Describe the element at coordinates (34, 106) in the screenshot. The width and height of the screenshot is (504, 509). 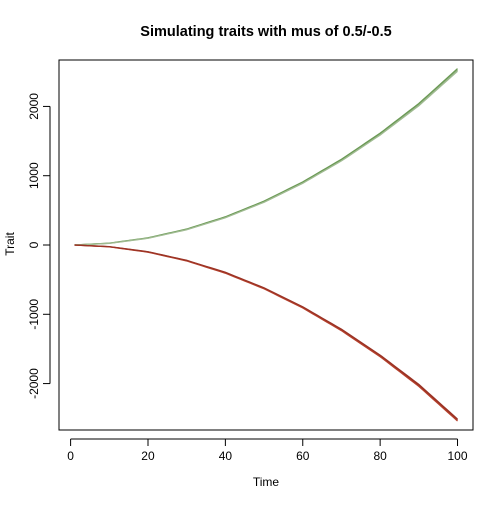
I see `y-tick-label: 2000` at that location.